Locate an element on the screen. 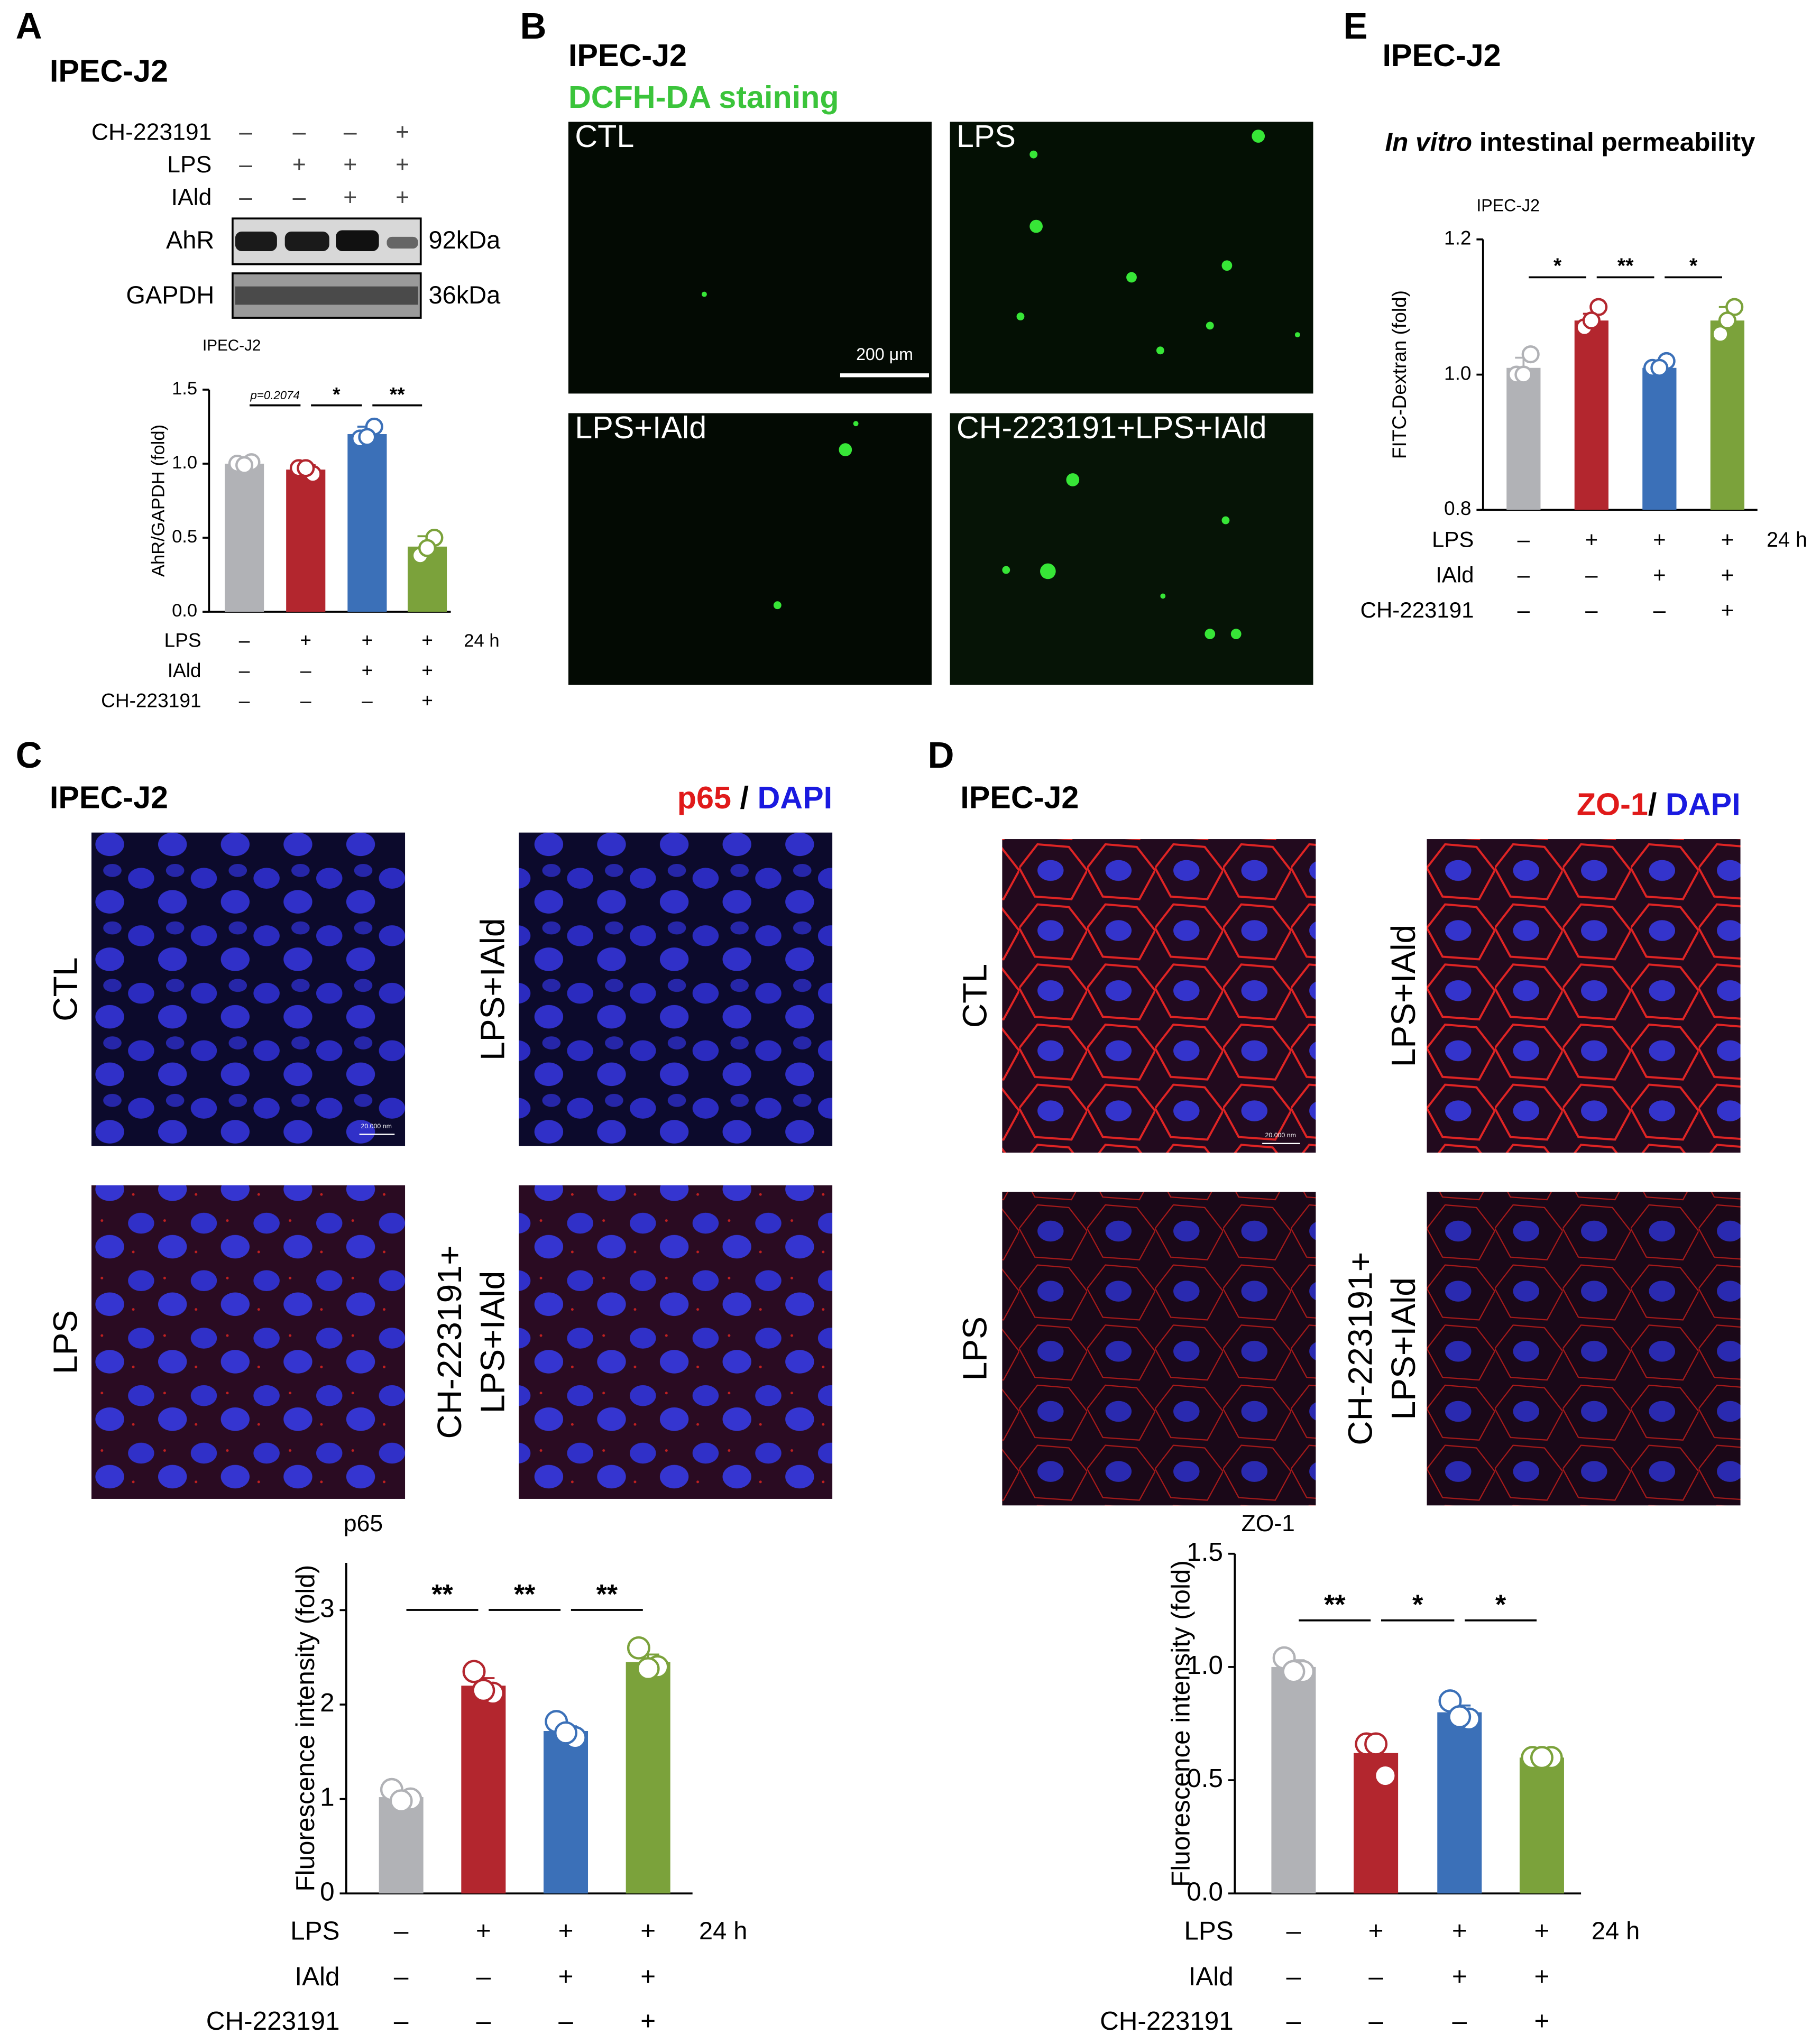 The image size is (1811, 2044). condition-label: LPS is located at coordinates (1209, 1930).